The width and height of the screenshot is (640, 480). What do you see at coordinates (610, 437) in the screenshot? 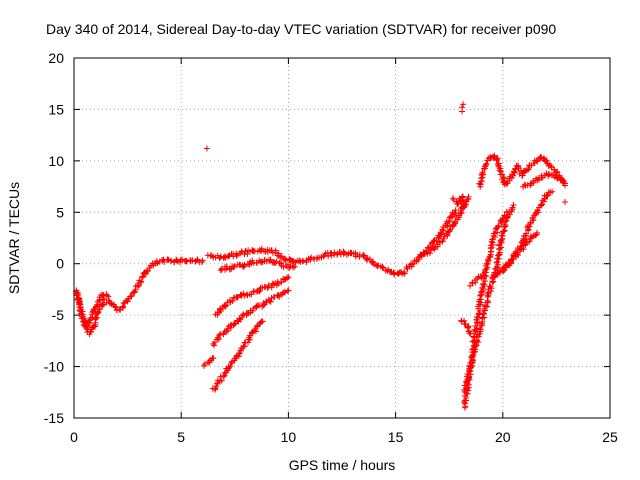
I see `x-tick-label: 25` at bounding box center [610, 437].